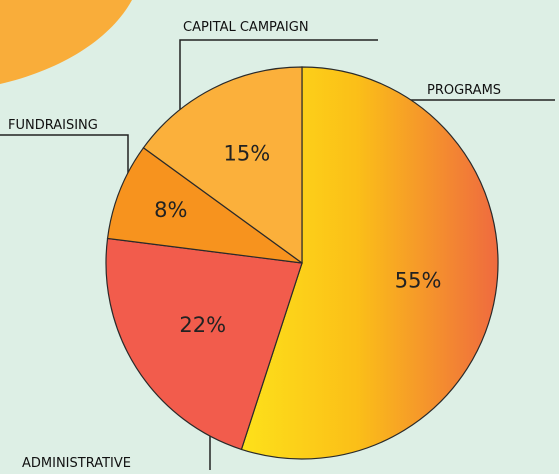  What do you see at coordinates (246, 27) in the screenshot?
I see `category-label: CAPITAL CAMPAIGN` at bounding box center [246, 27].